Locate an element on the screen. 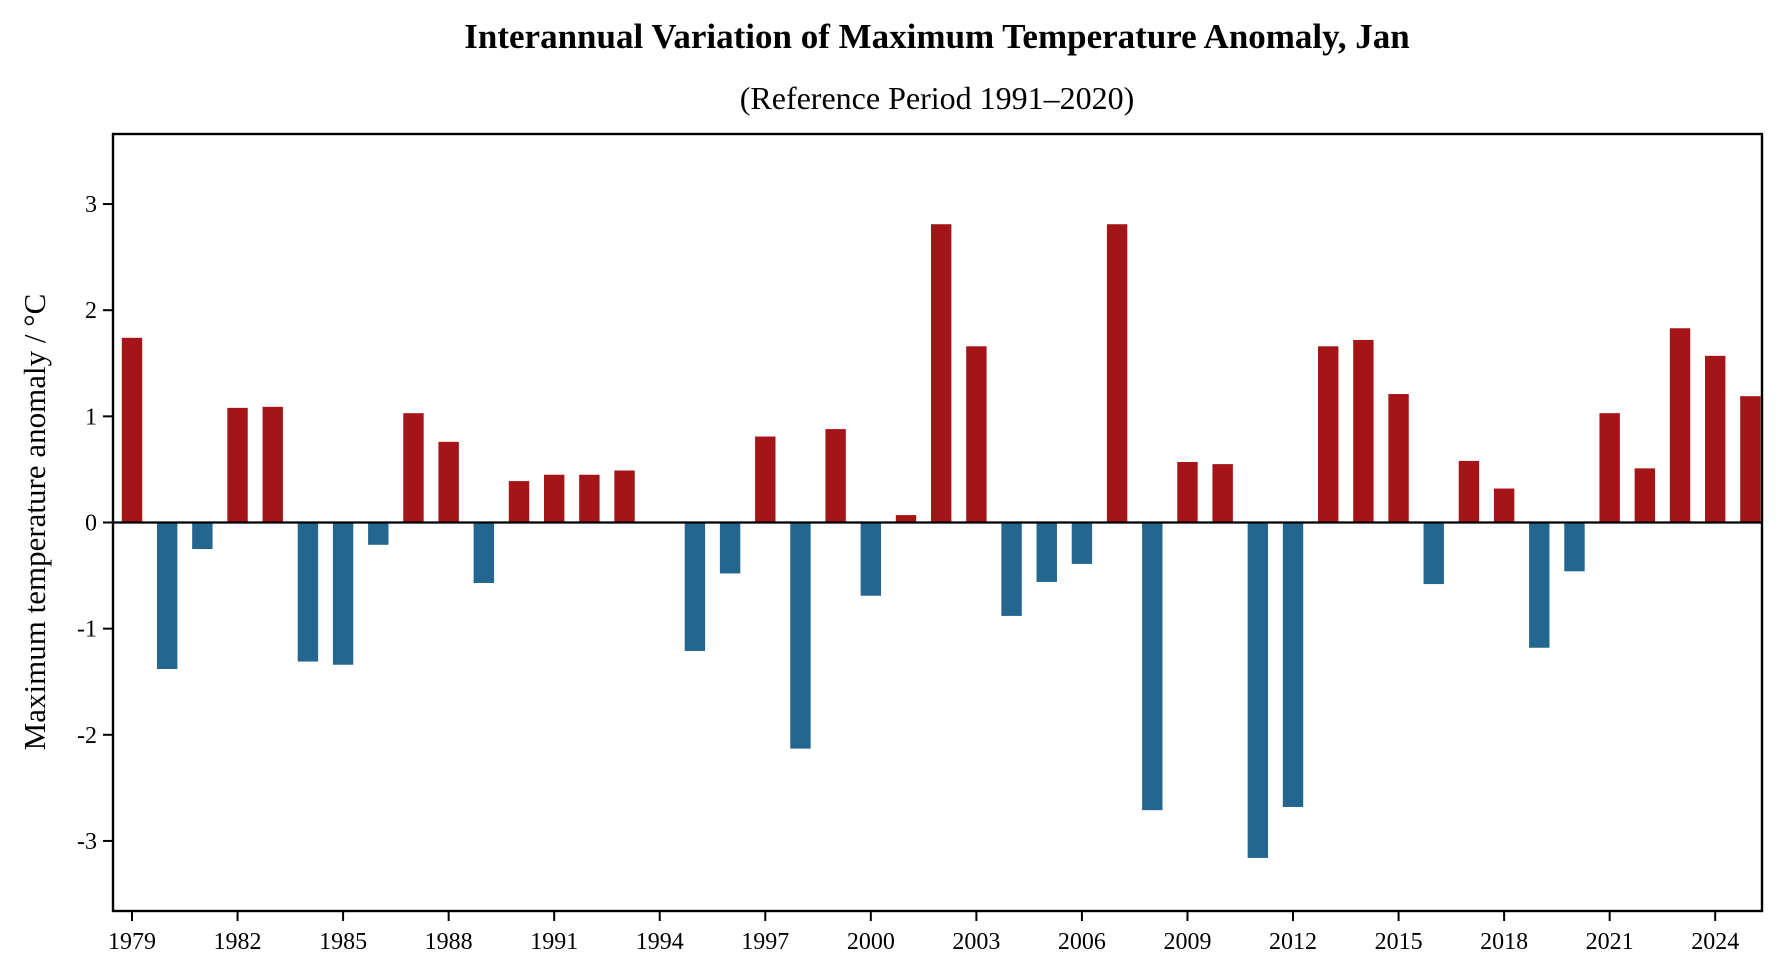 The image size is (1779, 979). bar-1997 is located at coordinates (765, 479).